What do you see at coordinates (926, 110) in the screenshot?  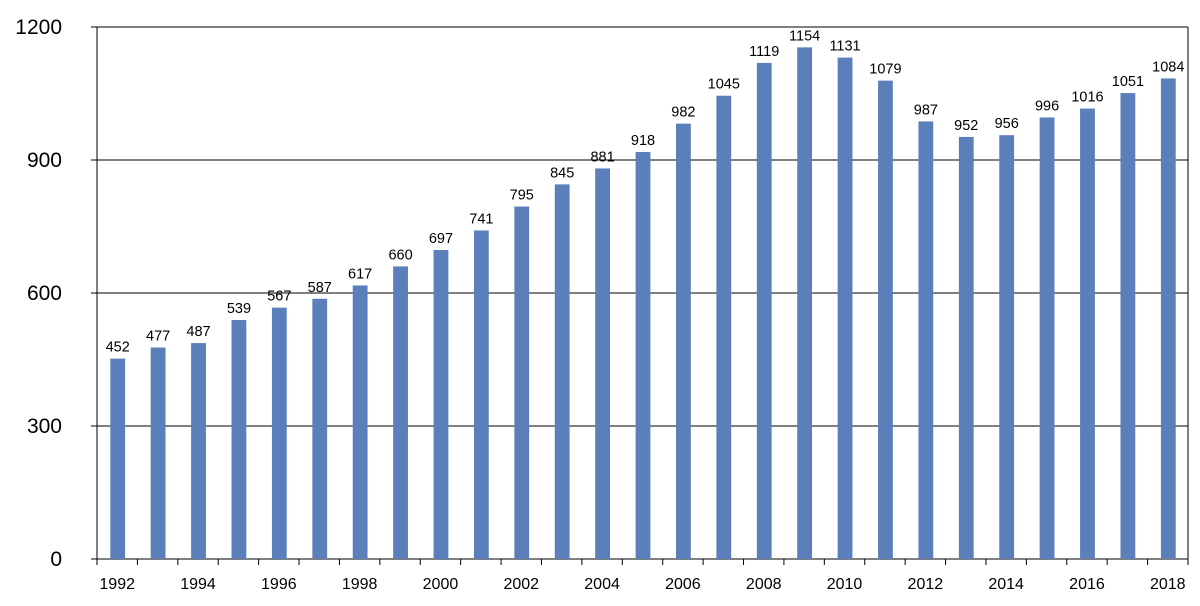 I see `data-label-2012: 987` at bounding box center [926, 110].